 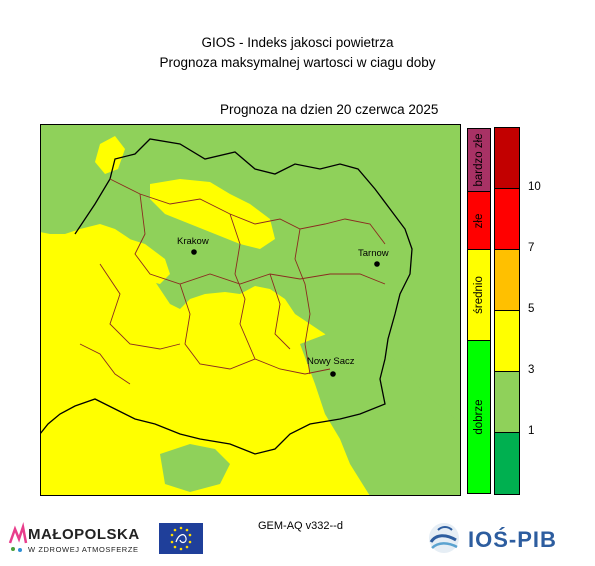 I want to click on category-good: dobrze, so click(x=479, y=417).